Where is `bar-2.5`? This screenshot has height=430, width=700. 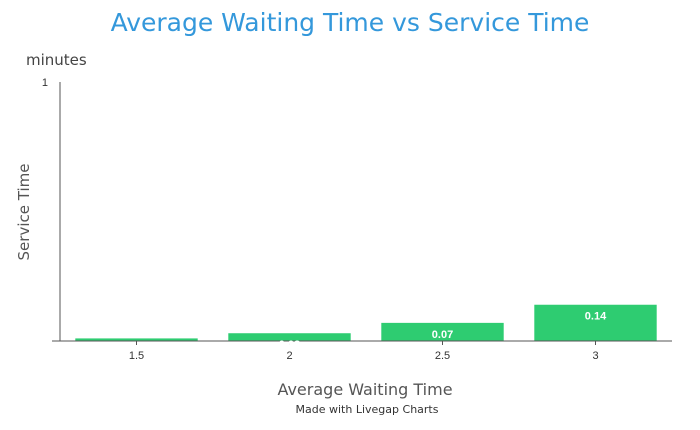 bar-2.5 is located at coordinates (442, 331).